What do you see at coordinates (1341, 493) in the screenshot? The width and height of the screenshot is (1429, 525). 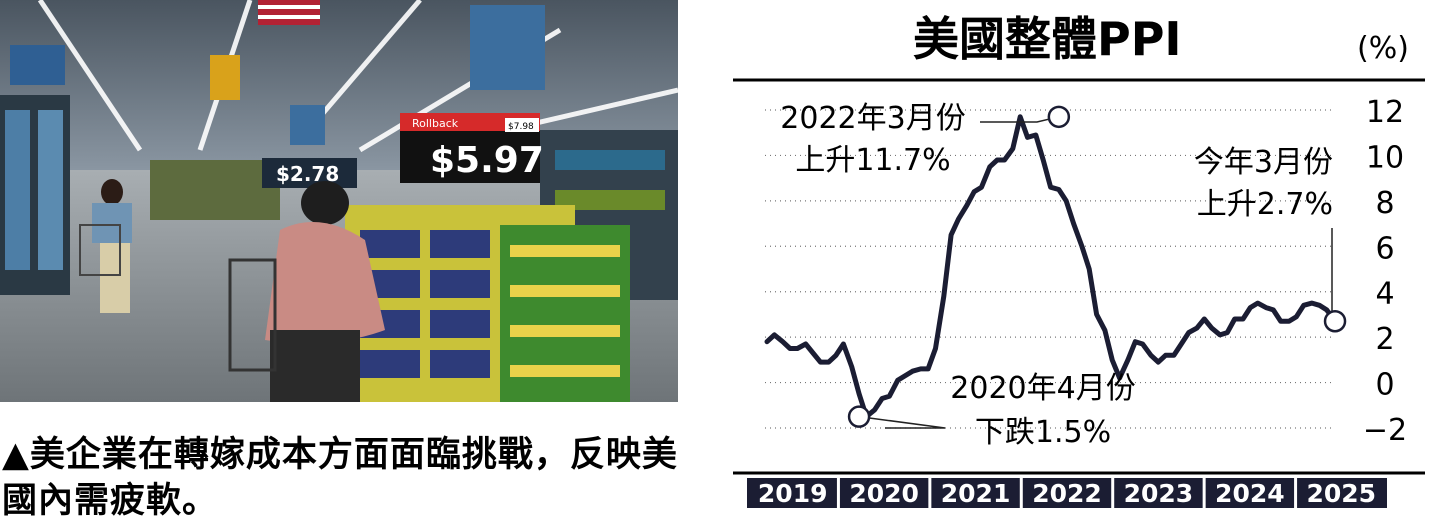 I see `x-tick-label: 2025` at bounding box center [1341, 493].